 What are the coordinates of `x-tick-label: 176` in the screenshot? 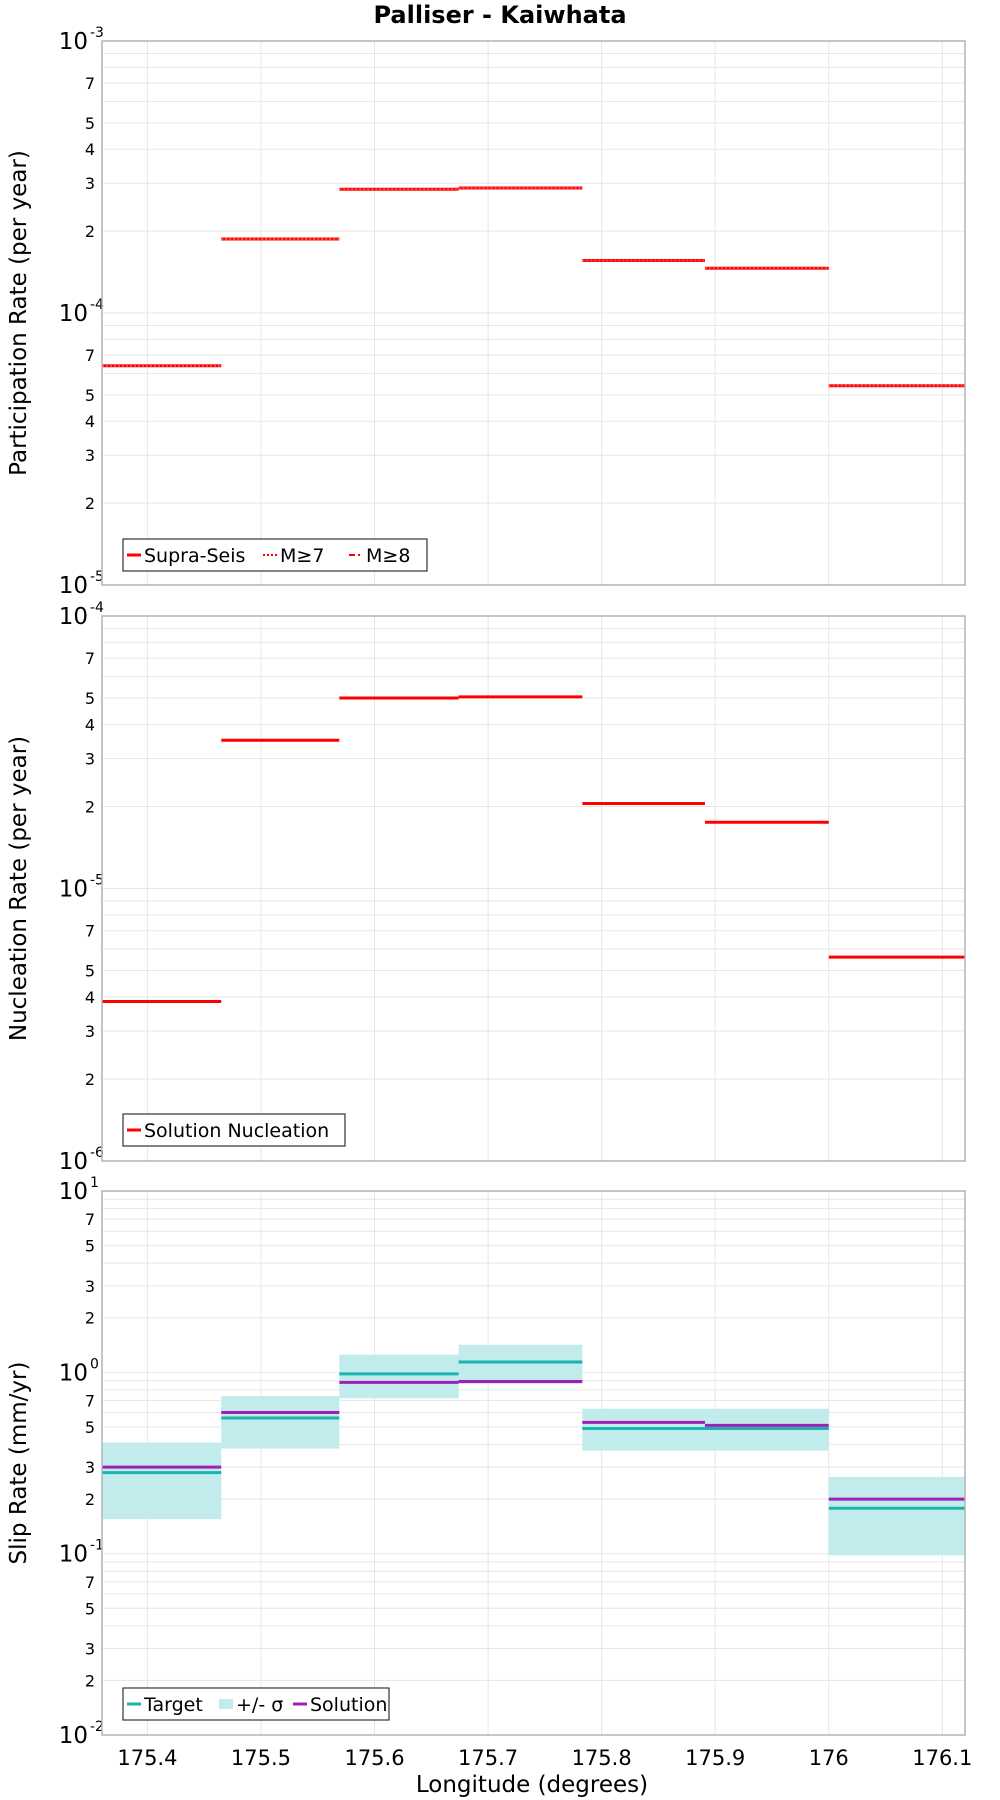 It's located at (829, 1758).